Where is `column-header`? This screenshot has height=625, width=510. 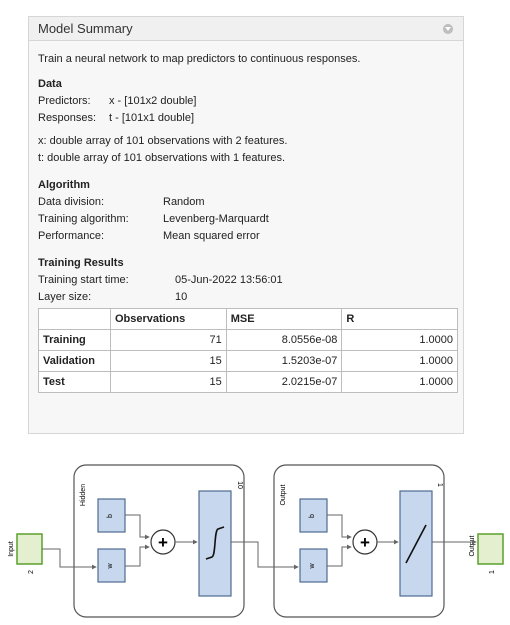
column-header is located at coordinates (74, 319).